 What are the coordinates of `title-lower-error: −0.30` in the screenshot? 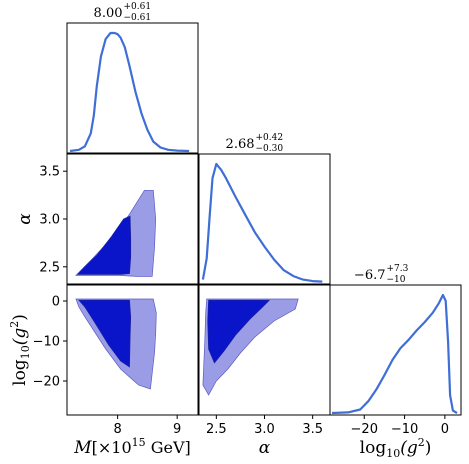 It's located at (270, 149).